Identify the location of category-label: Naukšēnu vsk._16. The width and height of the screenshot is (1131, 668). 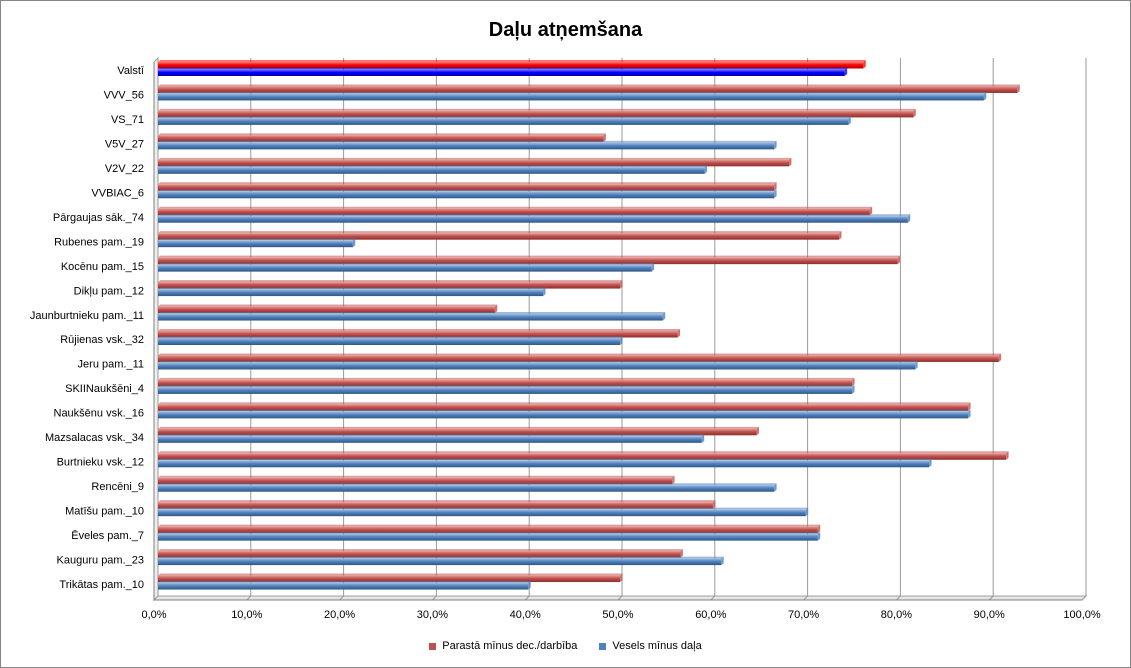
(99, 414).